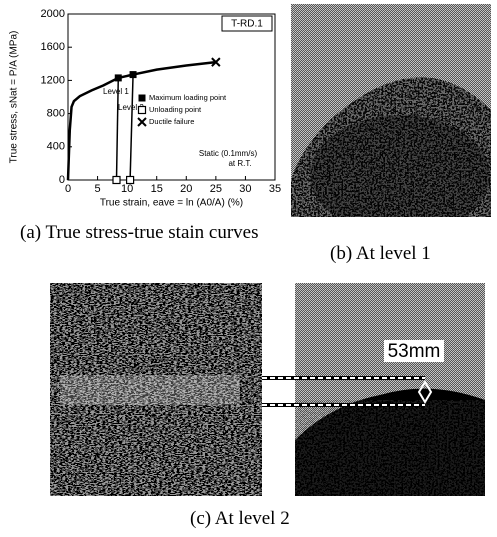 The height and width of the screenshot is (537, 497). Describe the element at coordinates (53, 47) in the screenshot. I see `y-tick-label: 1600` at that location.